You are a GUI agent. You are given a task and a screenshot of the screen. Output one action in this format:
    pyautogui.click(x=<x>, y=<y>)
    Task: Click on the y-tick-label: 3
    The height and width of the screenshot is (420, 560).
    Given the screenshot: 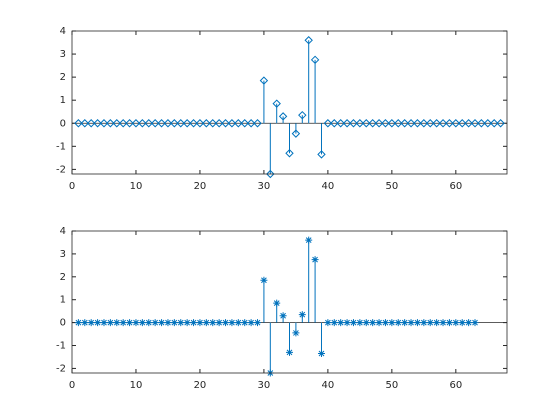 What is the action you would take?
    pyautogui.click(x=63, y=254)
    